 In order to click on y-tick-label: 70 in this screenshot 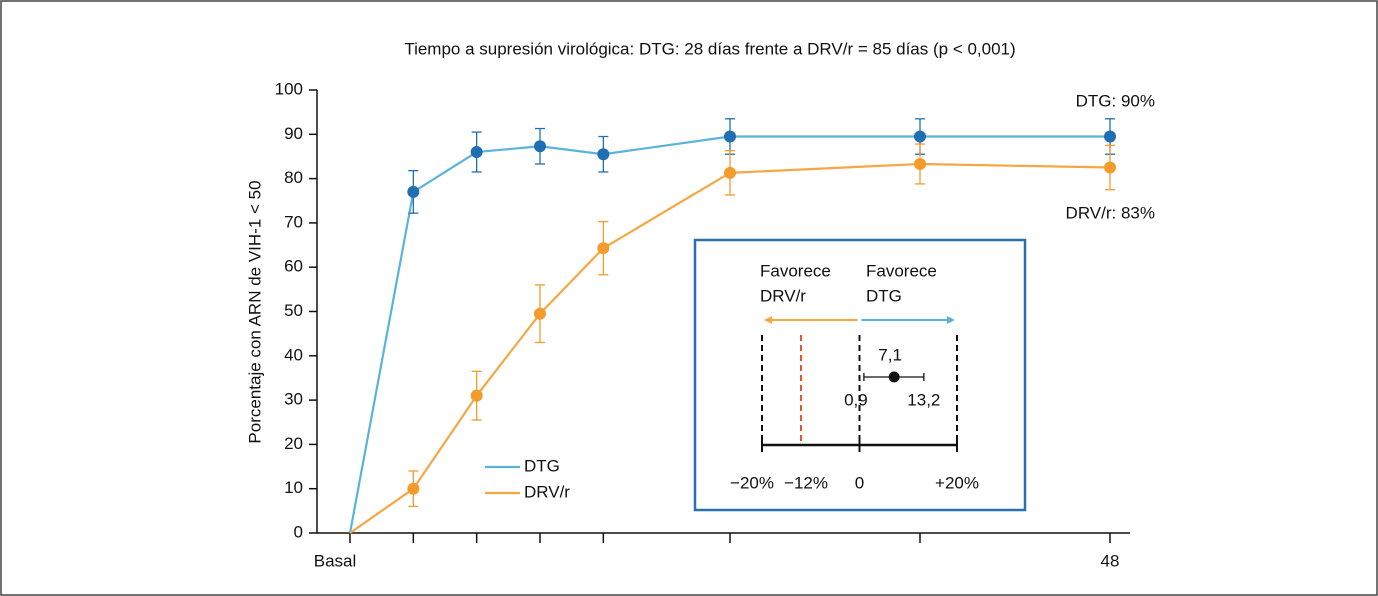, I will do `click(293, 221)`.